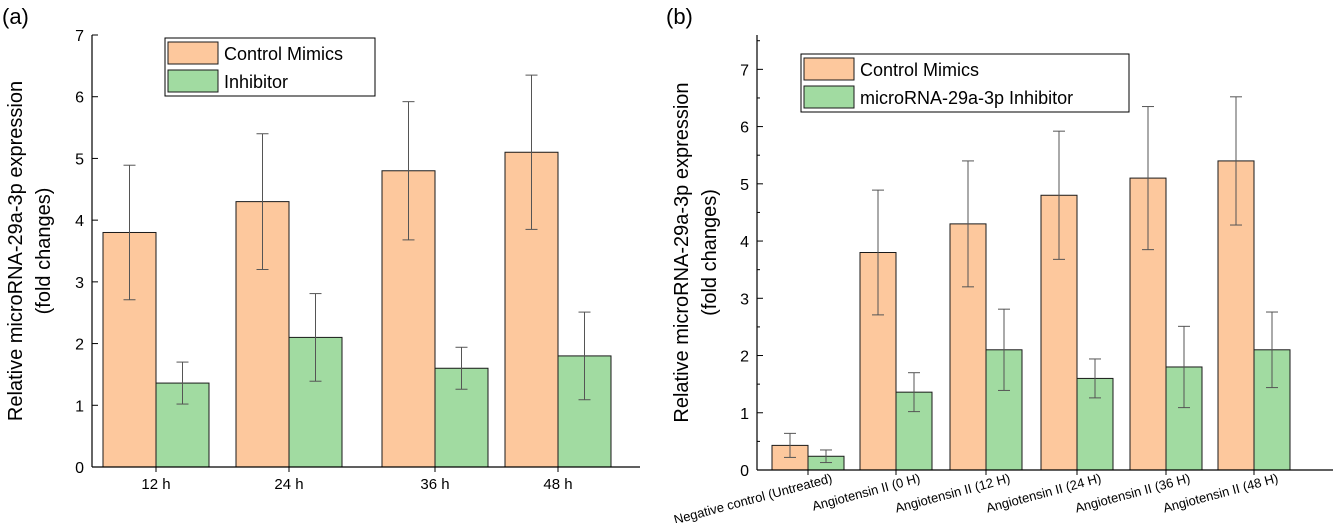 The height and width of the screenshot is (523, 1333). Describe the element at coordinates (270, 67) in the screenshot. I see `legend: Control Mimics Inhibitor` at that location.